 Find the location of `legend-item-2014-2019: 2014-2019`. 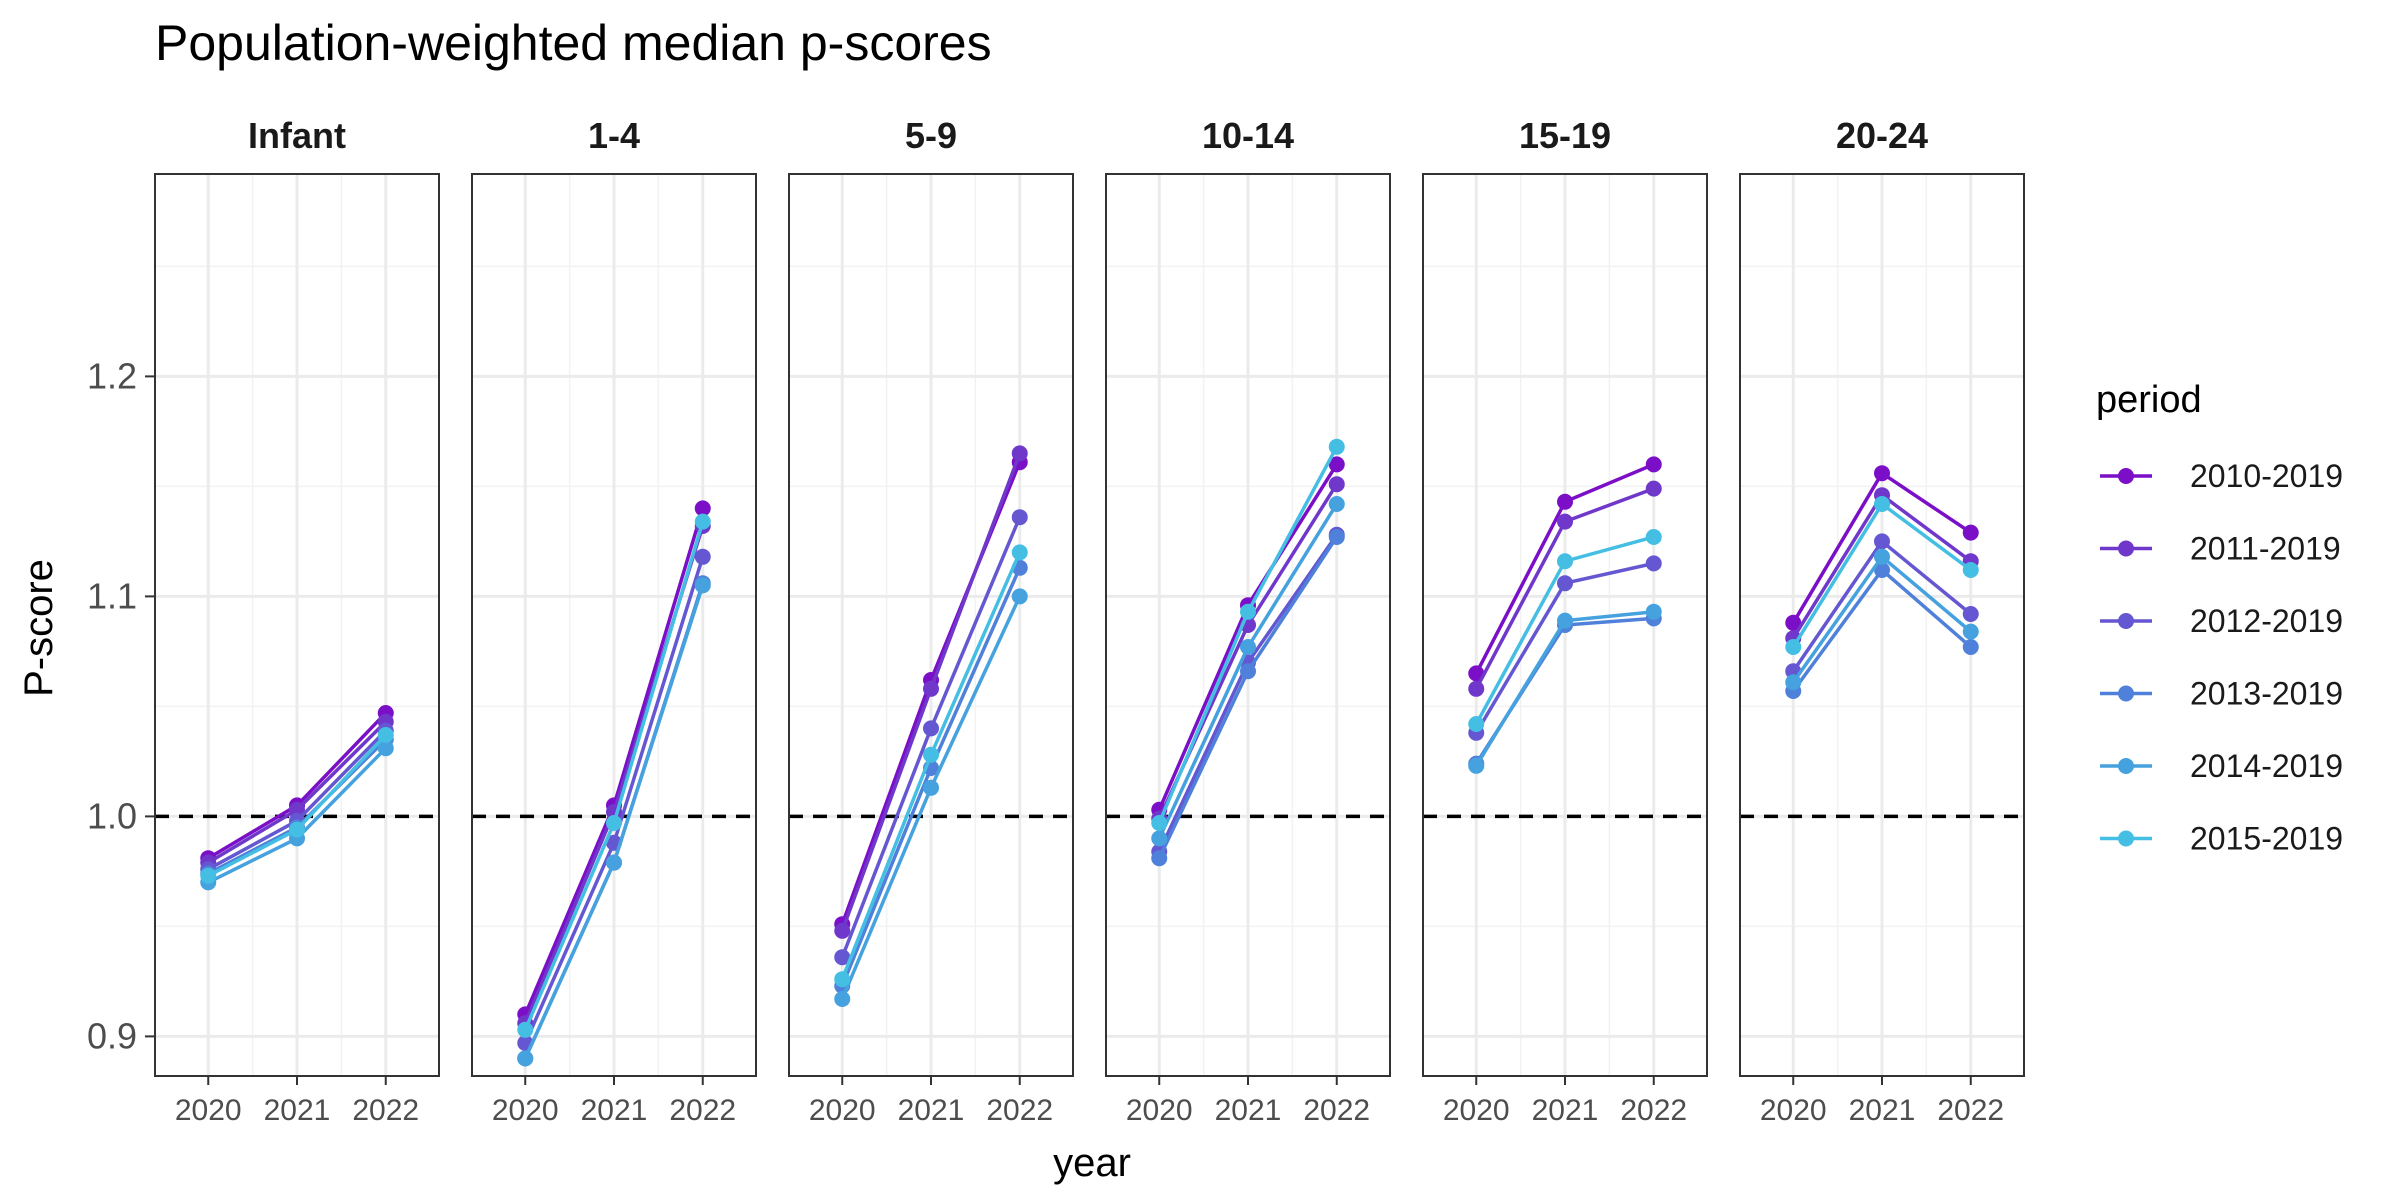

legend-item-2014-2019: 2014-2019 is located at coordinates (2221, 766).